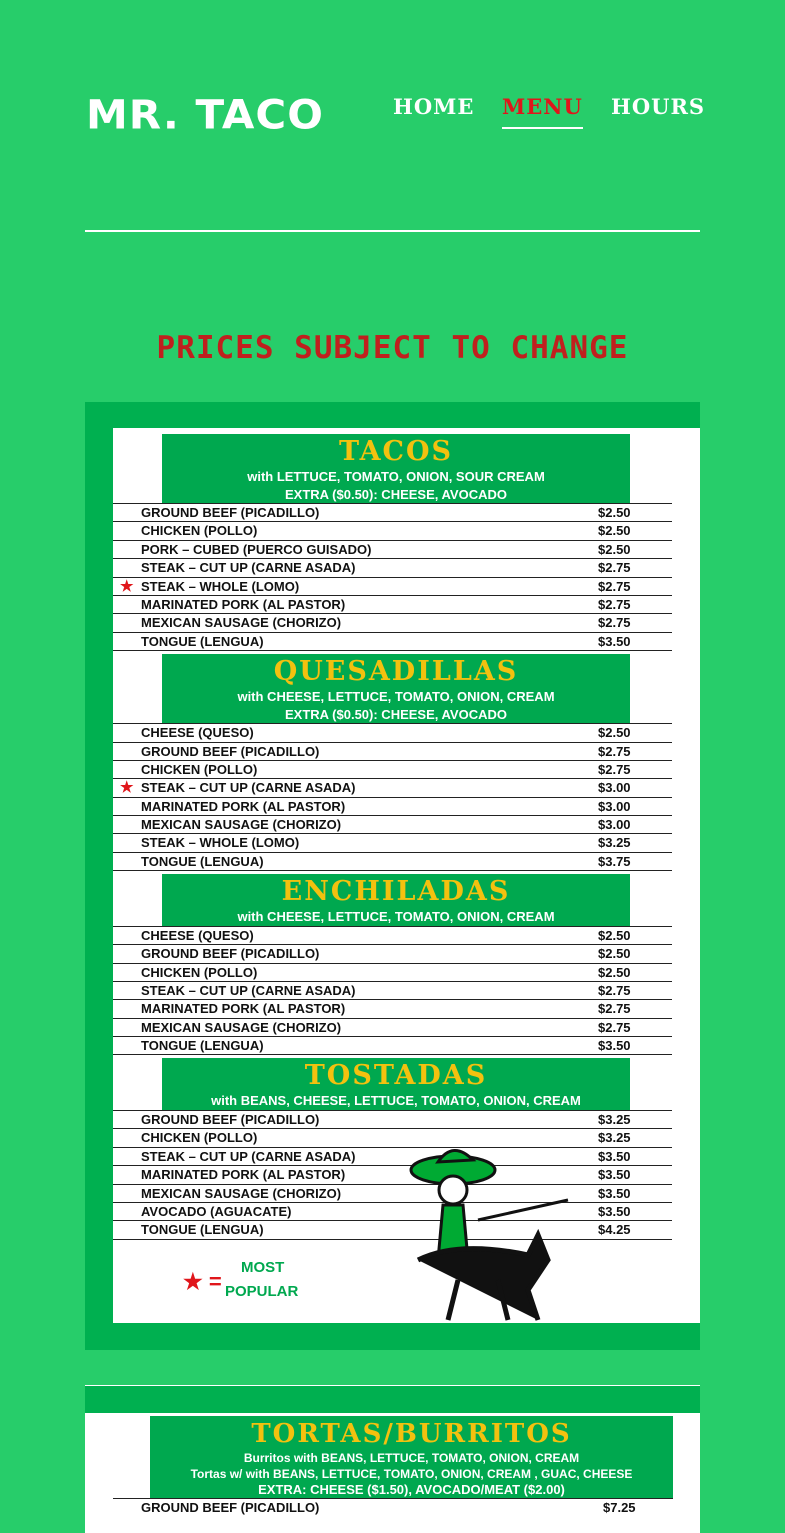 The width and height of the screenshot is (785, 1533). I want to click on section-title: TORTAS/BURRITOS, so click(411, 1434).